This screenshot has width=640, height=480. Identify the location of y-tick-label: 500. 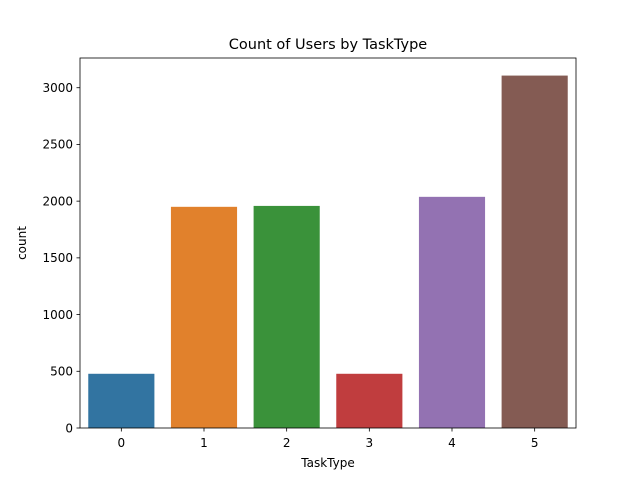
(61, 372).